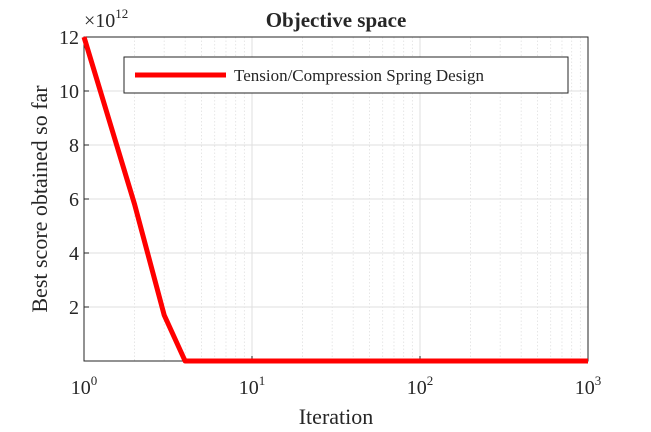  What do you see at coordinates (74, 200) in the screenshot?
I see `y-tick-label: 6` at bounding box center [74, 200].